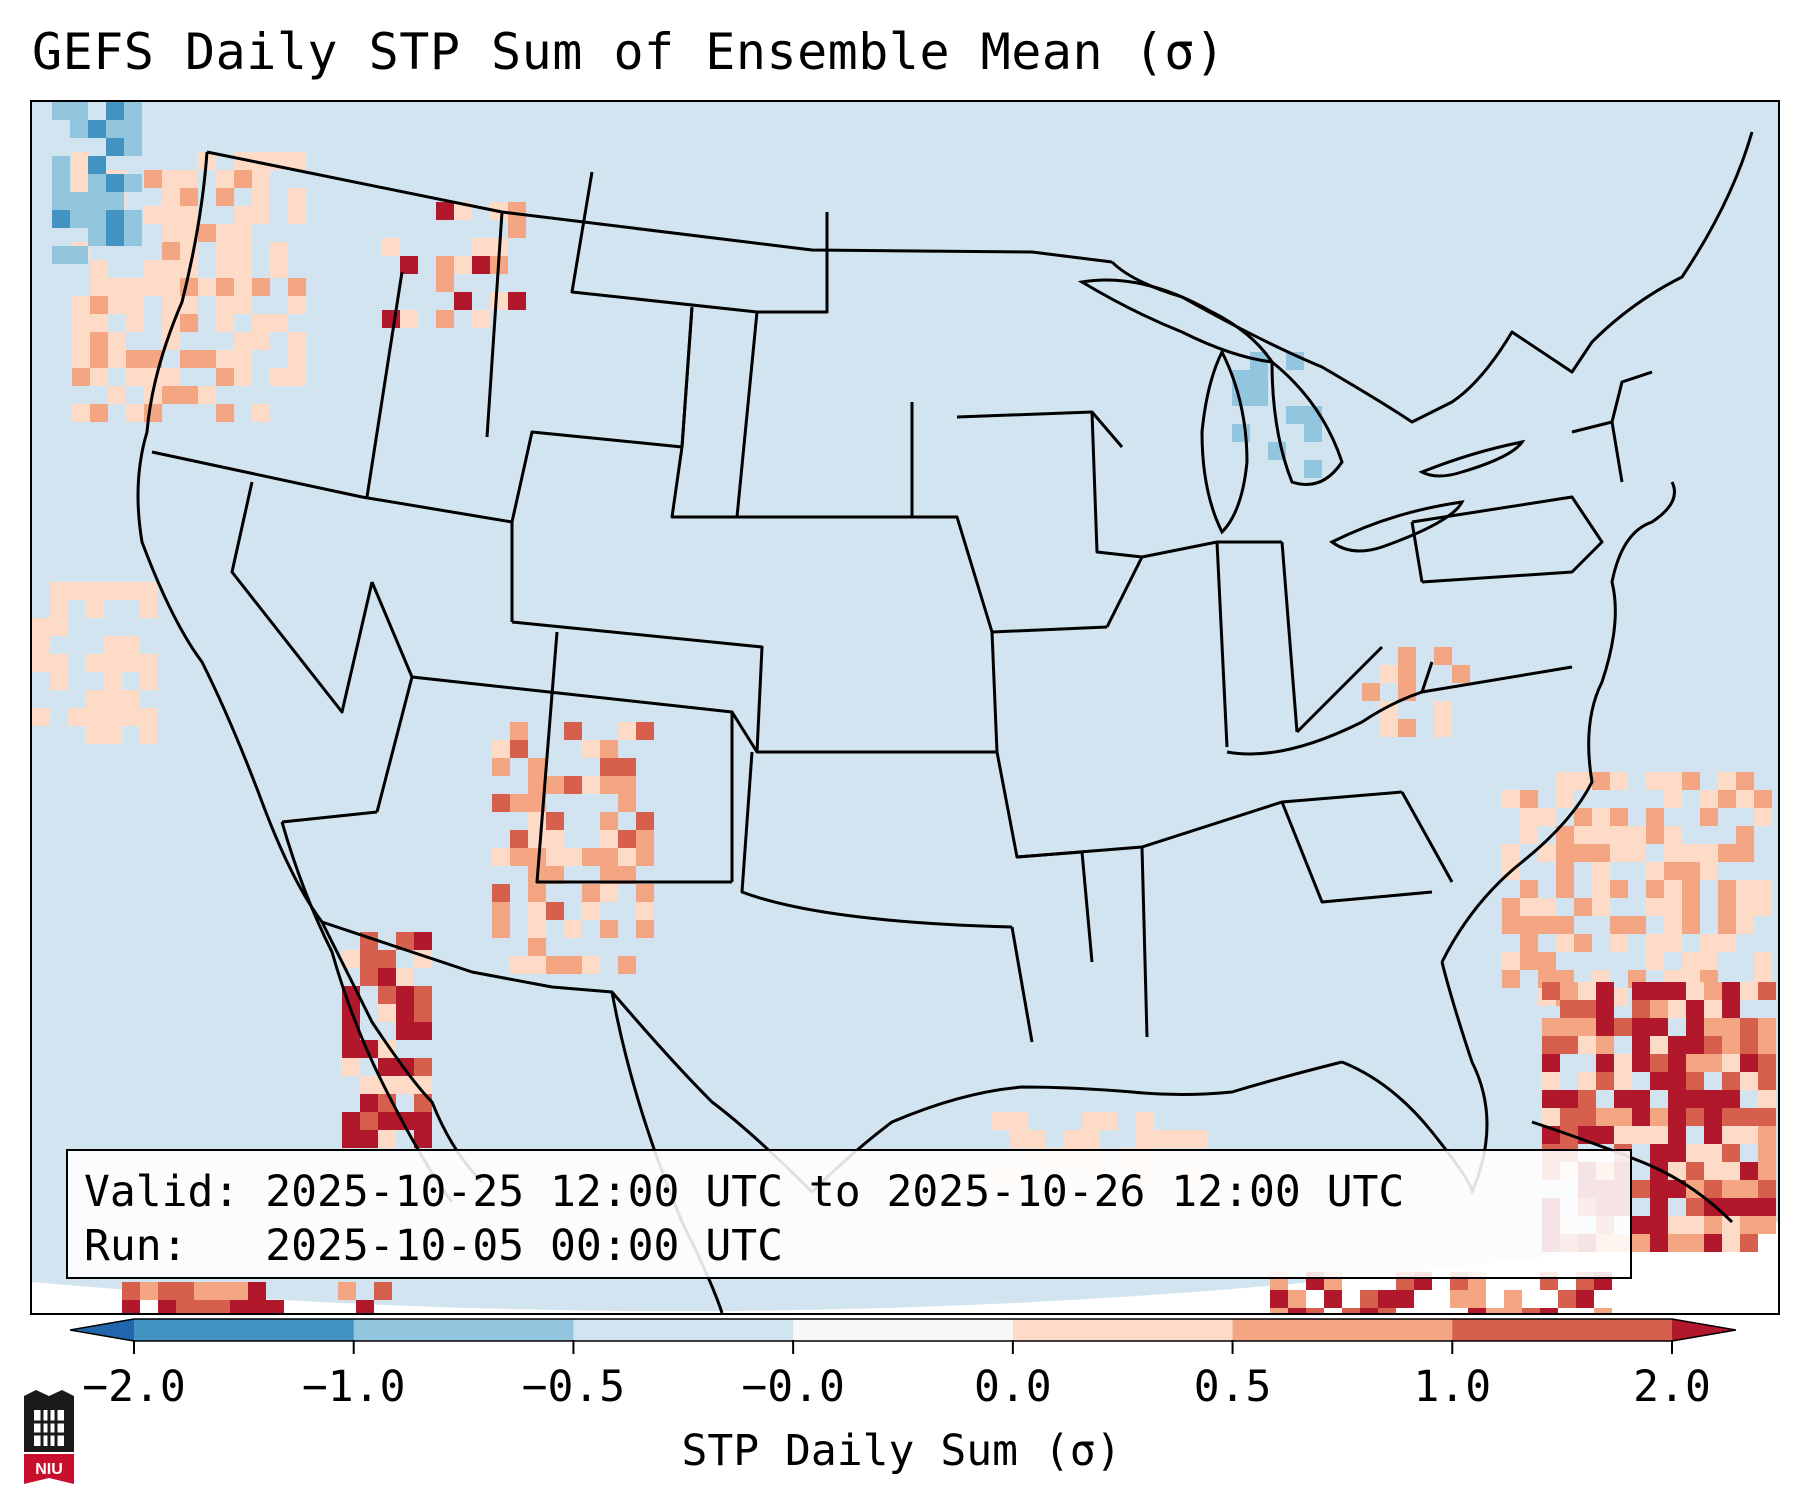  I want to click on colorbar-tick-label: −1.0, so click(353, 1387).